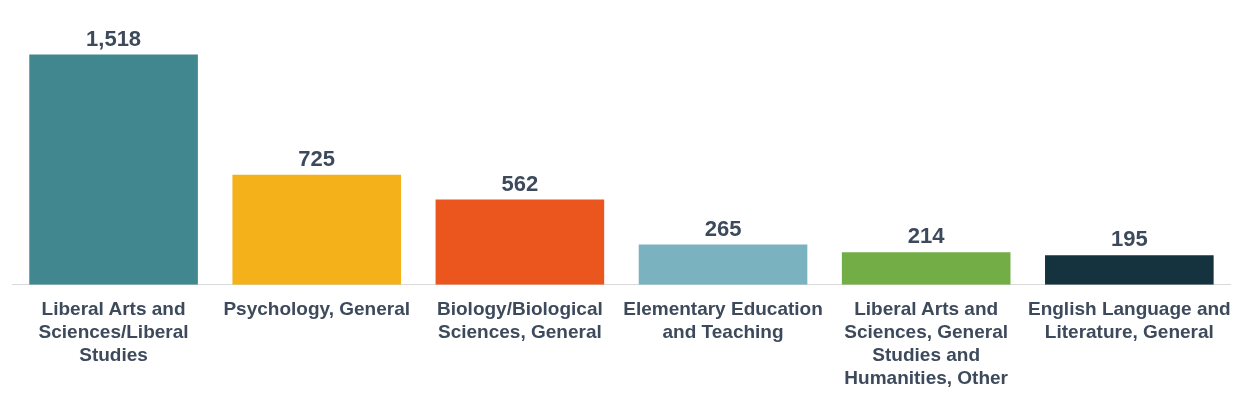  I want to click on data-label: 195, so click(1129, 239).